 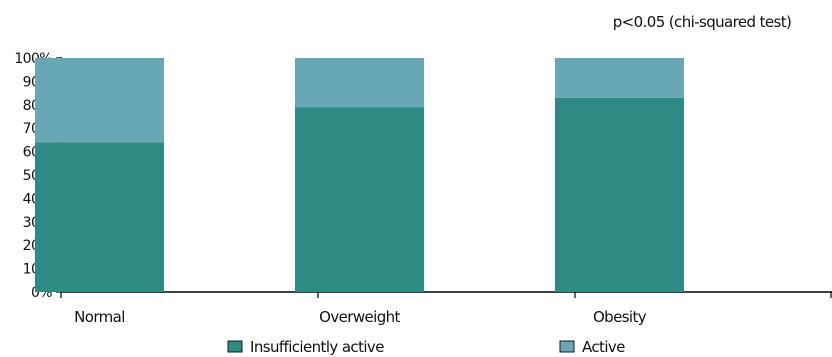 I want to click on legend-label: Insufficiently active, so click(x=317, y=347).